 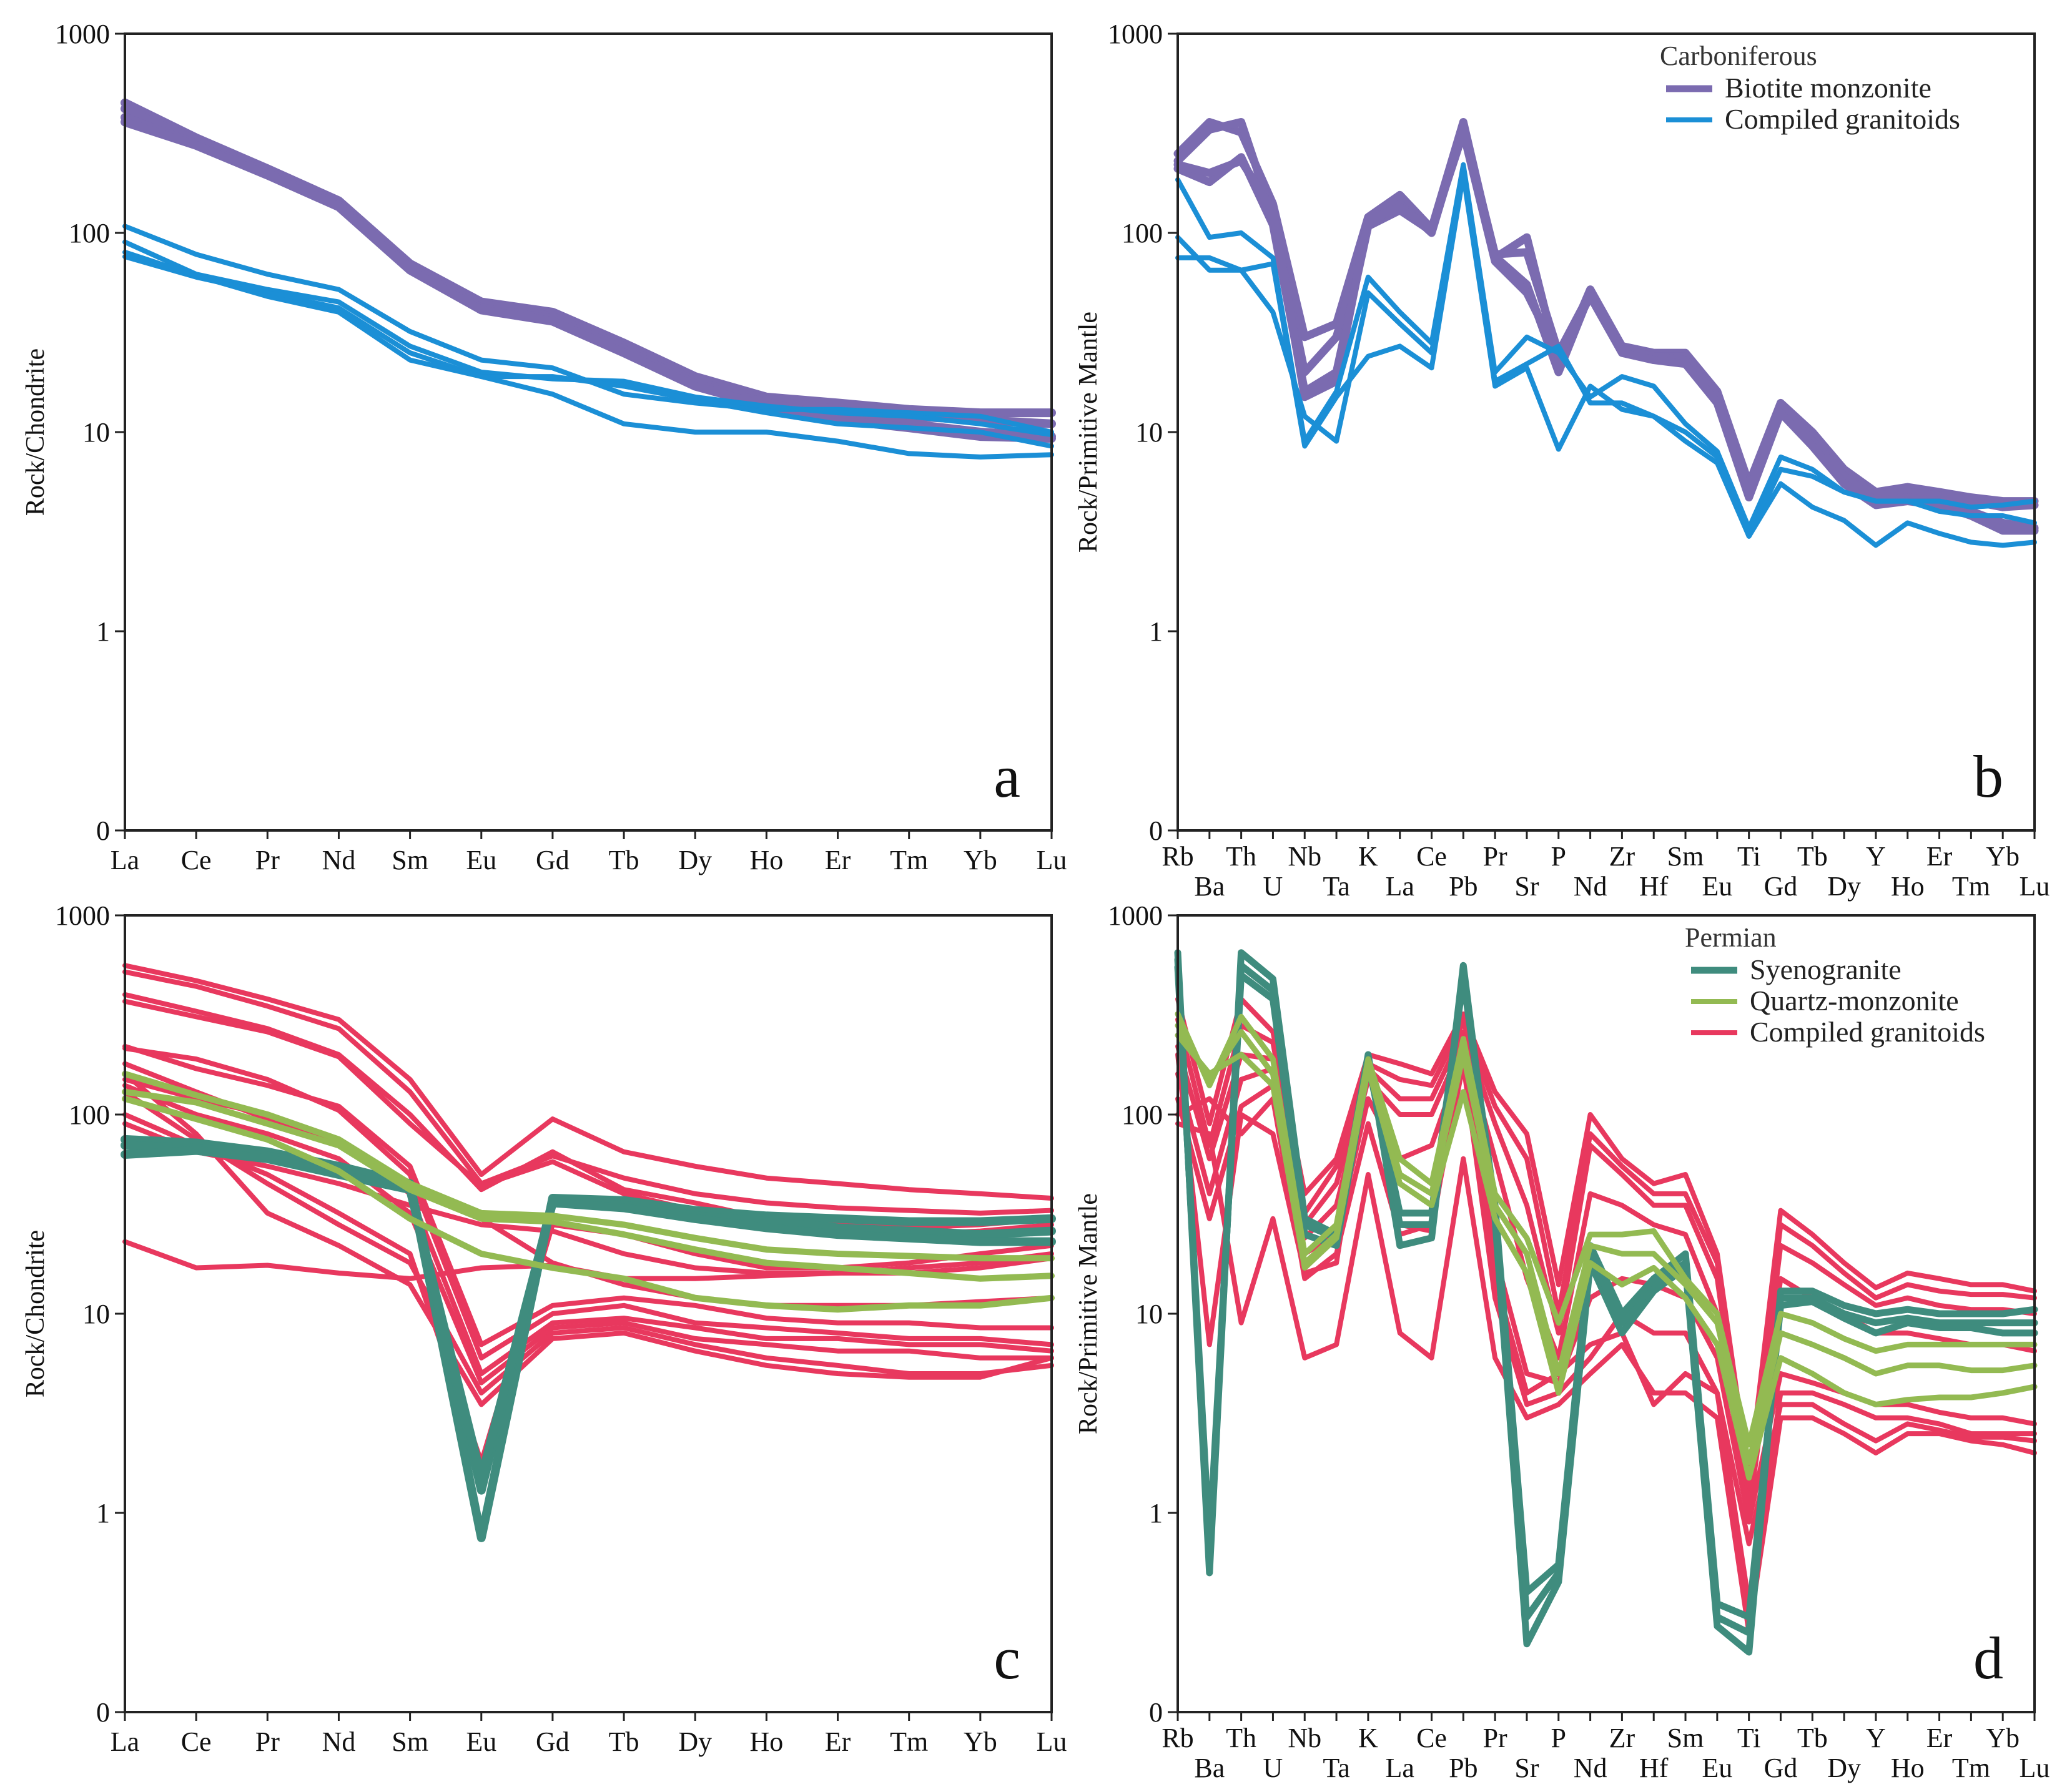 What do you see at coordinates (1177, 856) in the screenshot?
I see `x-tick-label-rb: Rb` at bounding box center [1177, 856].